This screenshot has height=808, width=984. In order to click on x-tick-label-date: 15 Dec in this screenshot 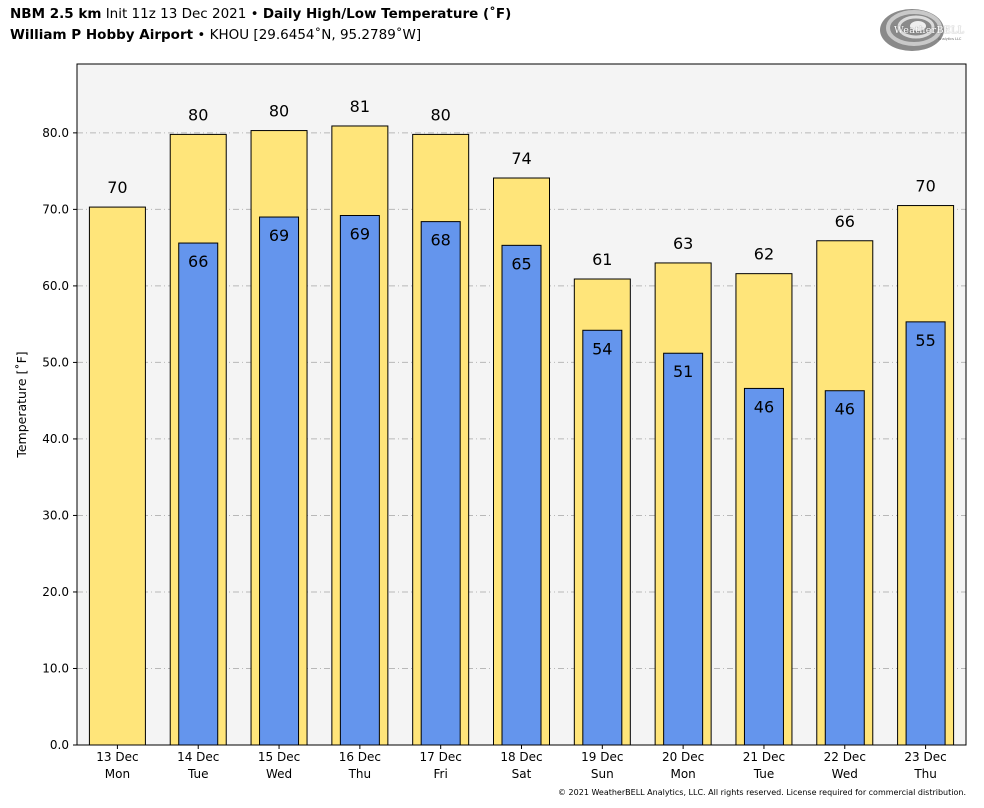, I will do `click(279, 757)`.